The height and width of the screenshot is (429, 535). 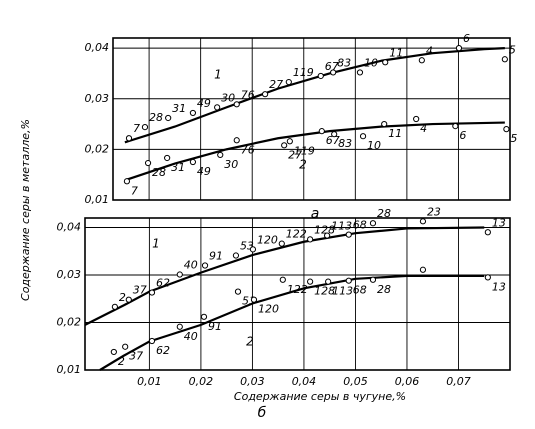 I want to click on curve-label: 1, so click(x=156, y=244).